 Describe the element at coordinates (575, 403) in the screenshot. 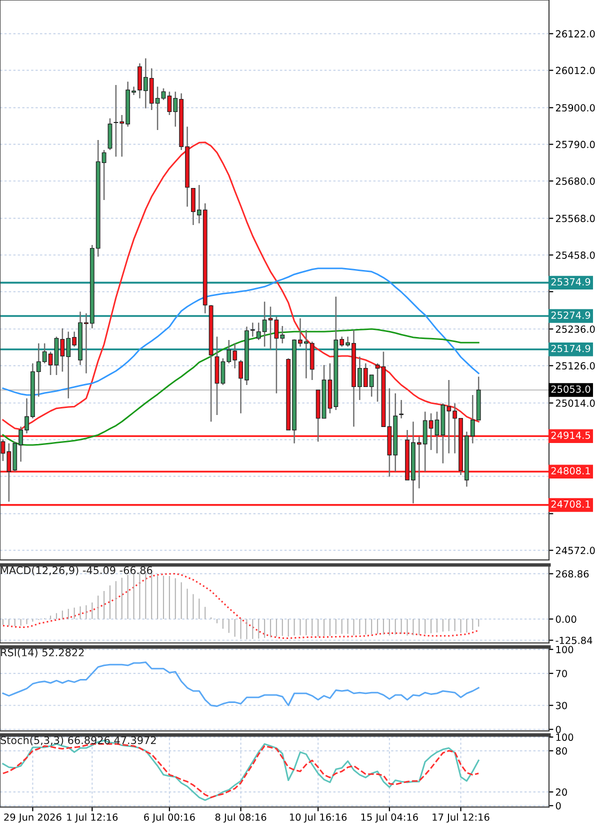

I see `y-tick-label: 25014.0` at that location.